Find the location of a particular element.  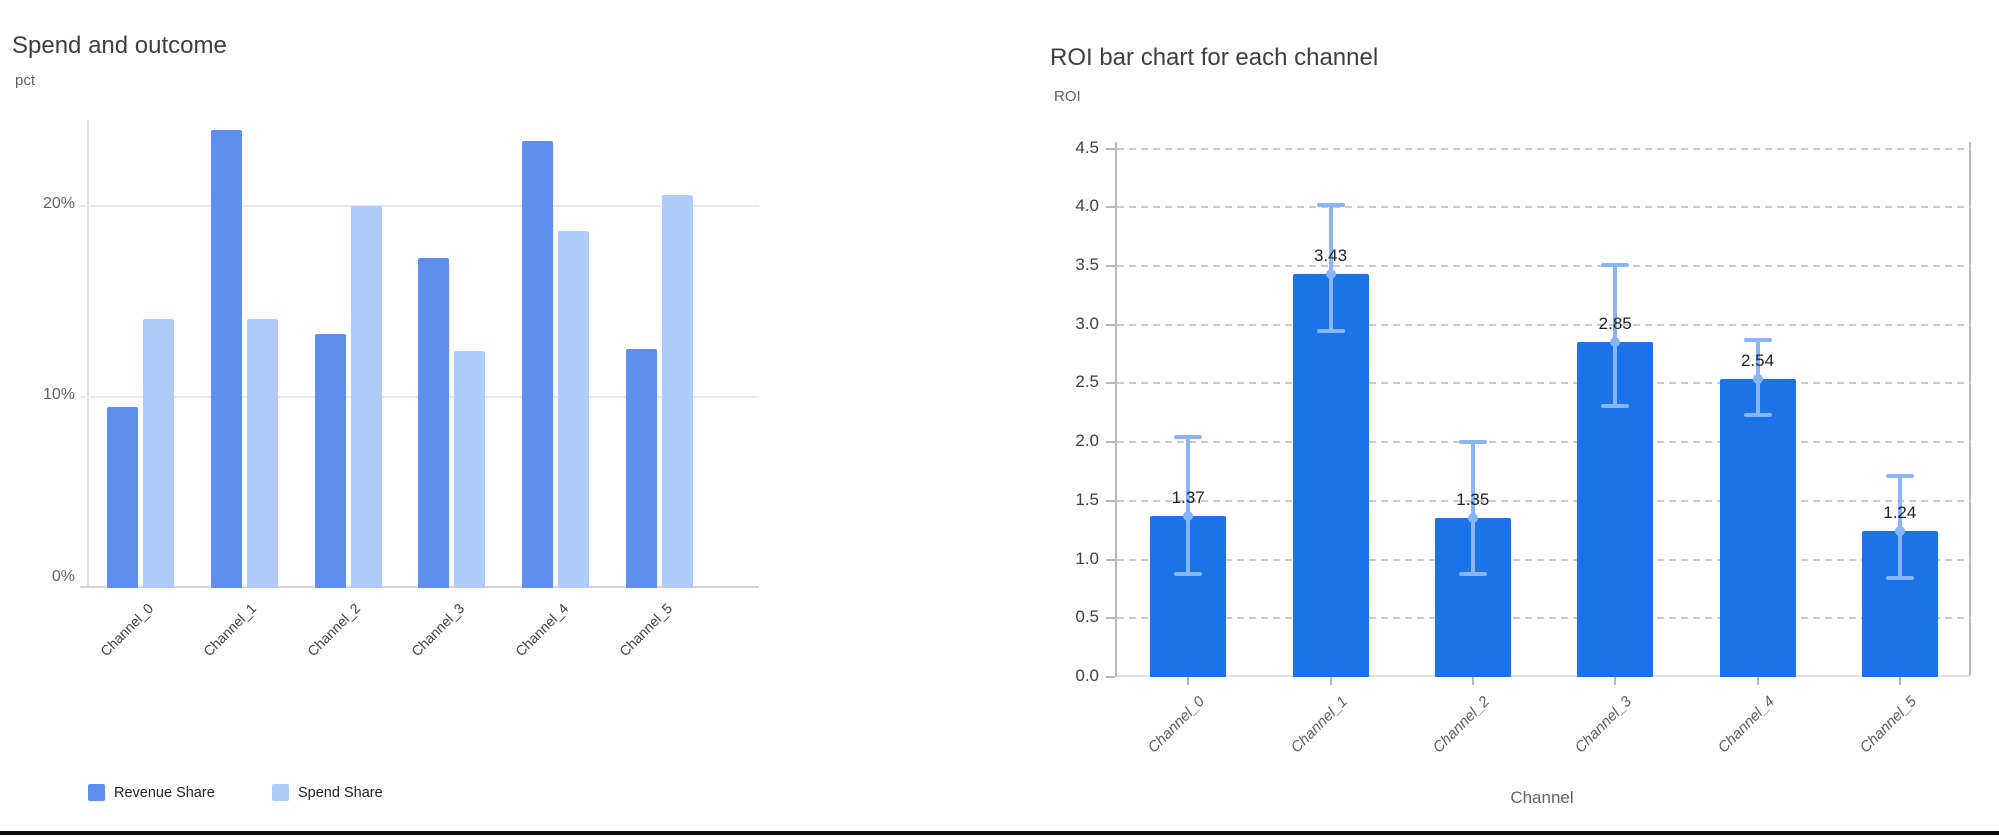

y-tick-label: 2.5 is located at coordinates (1087, 382).